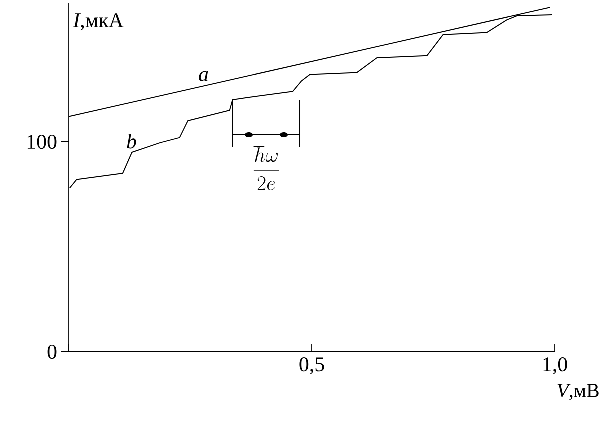 The image size is (602, 427). What do you see at coordinates (556, 366) in the screenshot?
I see `x-tick-label: 1,0` at bounding box center [556, 366].